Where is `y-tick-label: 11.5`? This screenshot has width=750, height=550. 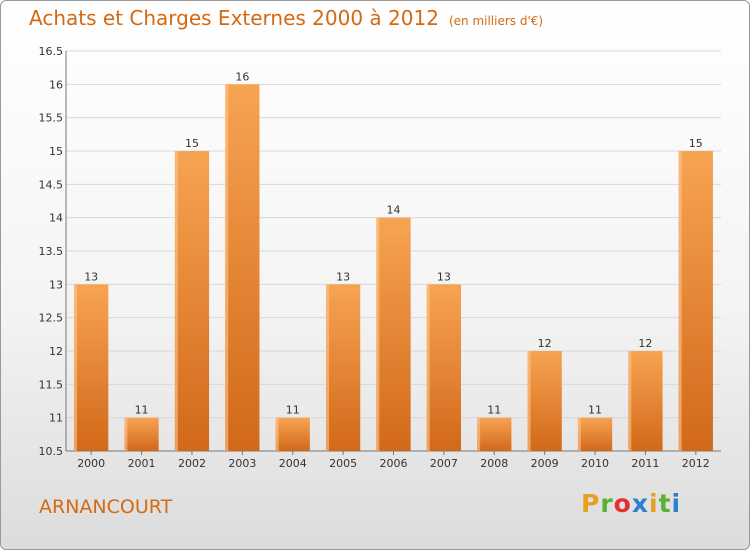 y-tick-label: 11.5 is located at coordinates (51, 384).